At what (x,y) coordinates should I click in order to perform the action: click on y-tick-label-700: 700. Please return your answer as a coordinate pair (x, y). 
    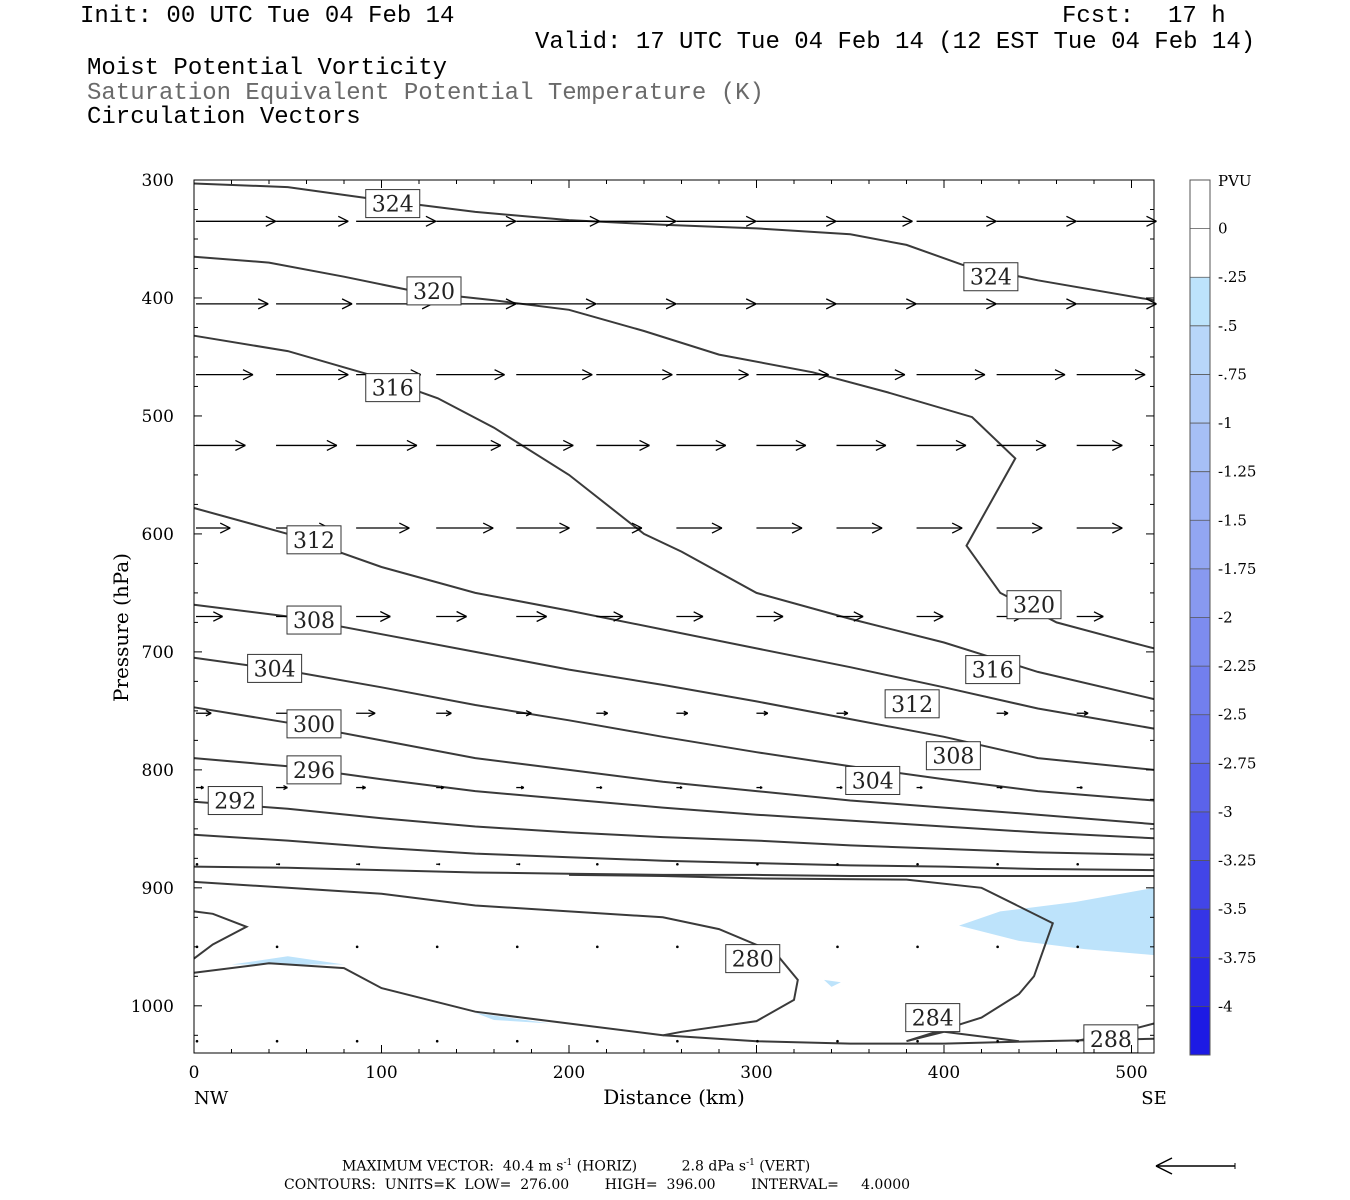
    Looking at the image, I should click on (158, 653).